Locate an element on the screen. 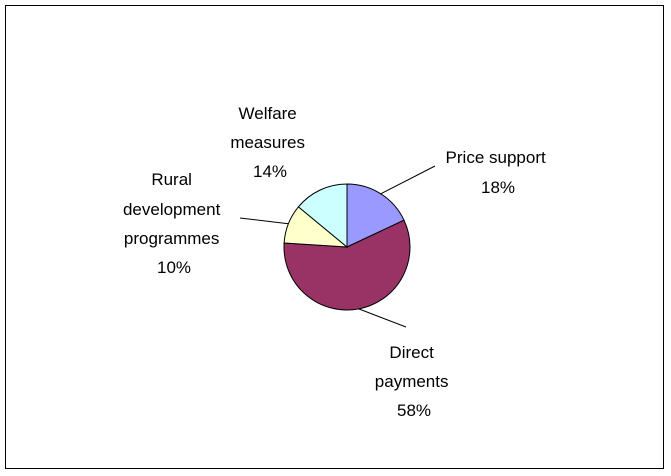  slice-label-direct-payments: Direct payments 58% is located at coordinates (414, 381).